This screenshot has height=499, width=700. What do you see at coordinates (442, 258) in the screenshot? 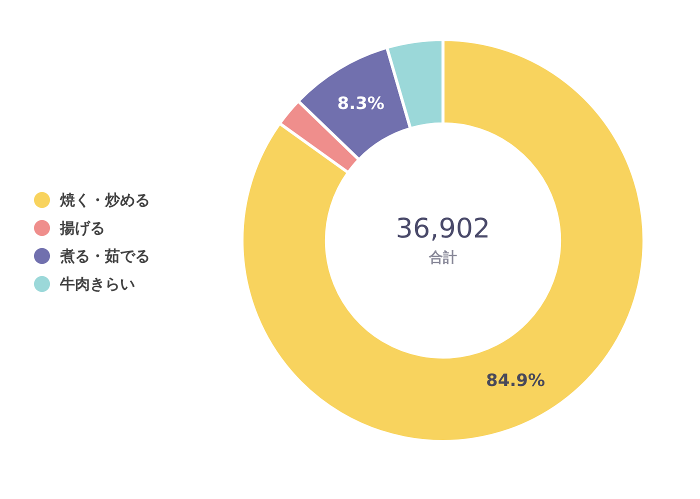
I see `text: 合計` at bounding box center [442, 258].